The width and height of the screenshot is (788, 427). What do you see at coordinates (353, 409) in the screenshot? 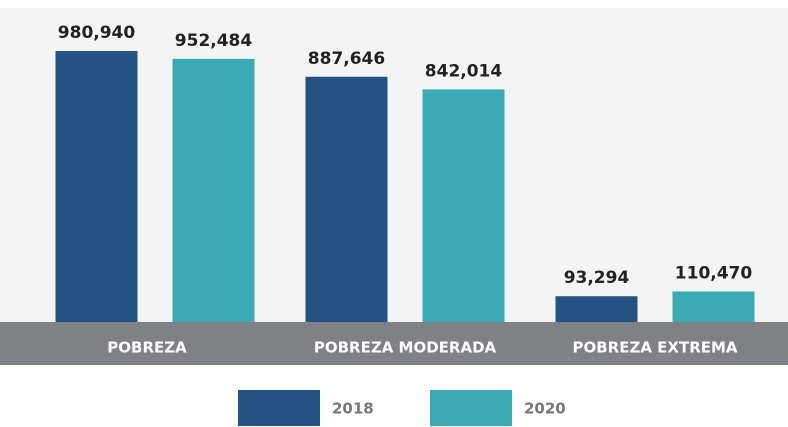
I see `legend-label: 2018` at bounding box center [353, 409].